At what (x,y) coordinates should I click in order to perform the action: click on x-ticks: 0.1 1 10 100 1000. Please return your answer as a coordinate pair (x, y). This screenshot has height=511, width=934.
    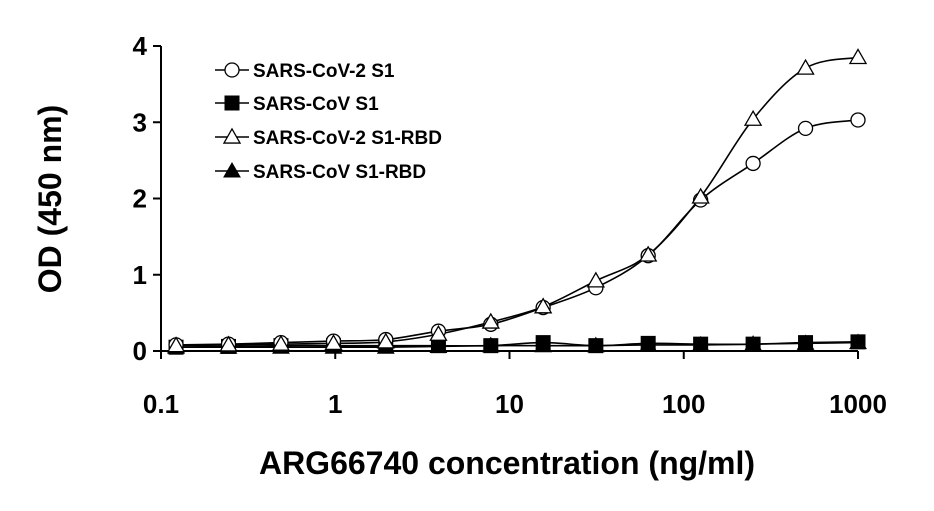
    Looking at the image, I should click on (515, 385).